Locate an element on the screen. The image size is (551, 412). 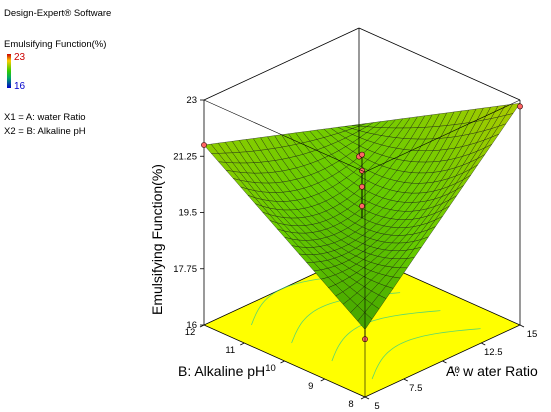
y-tick-label-3: 11 is located at coordinates (230, 350).